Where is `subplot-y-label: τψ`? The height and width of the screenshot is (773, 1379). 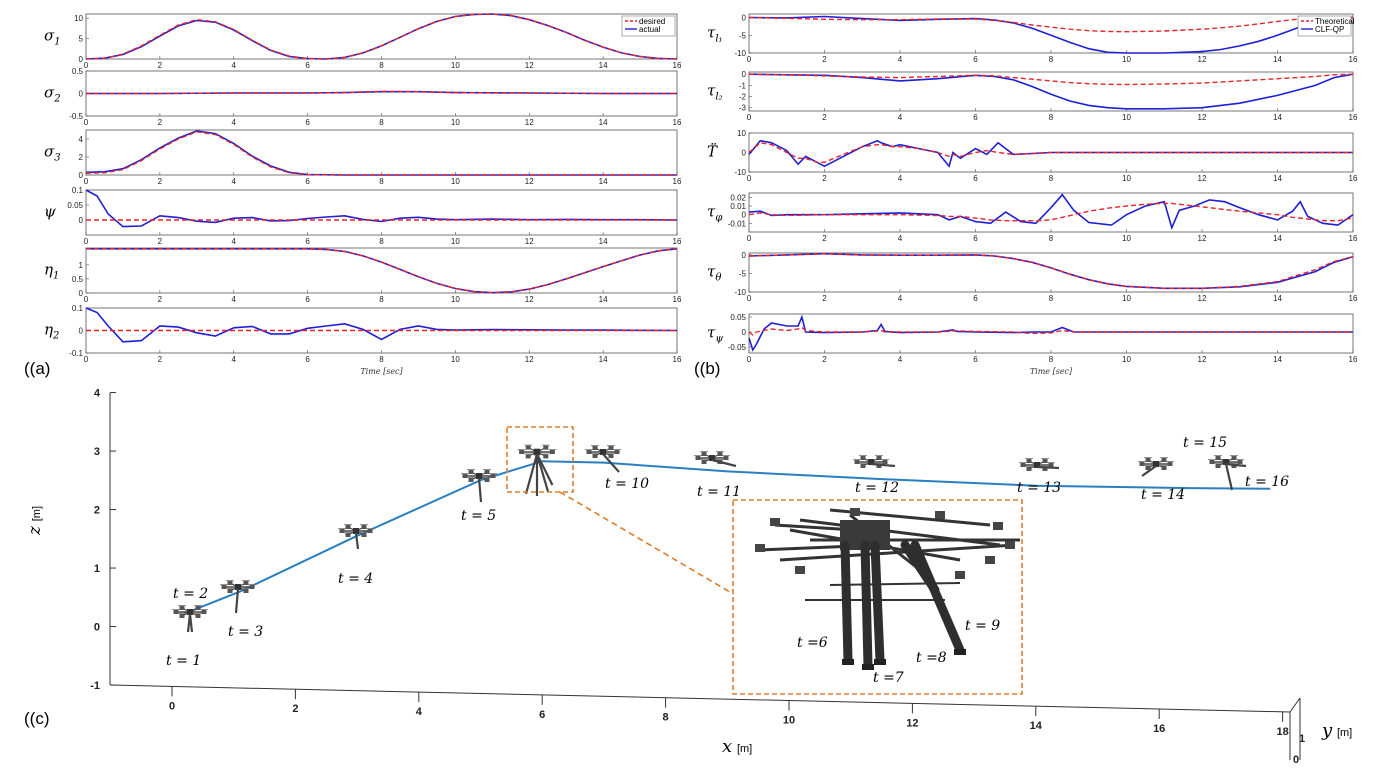 subplot-y-label: τψ is located at coordinates (715, 334).